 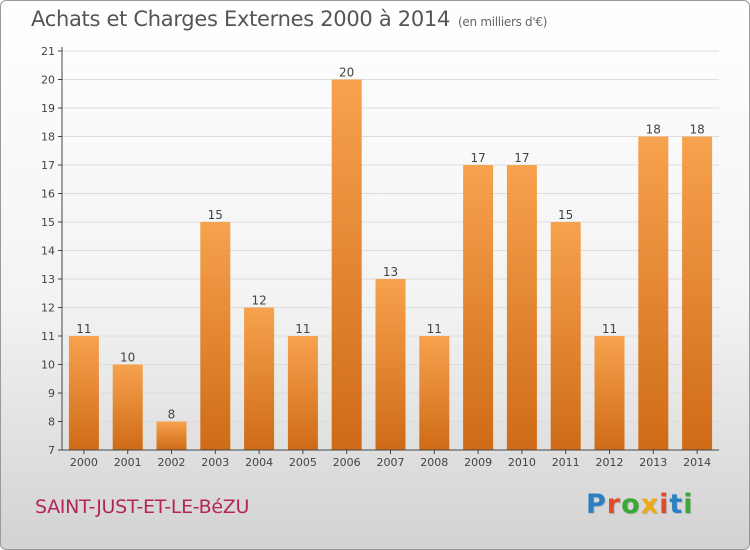 I want to click on bar-2009, so click(x=478, y=307).